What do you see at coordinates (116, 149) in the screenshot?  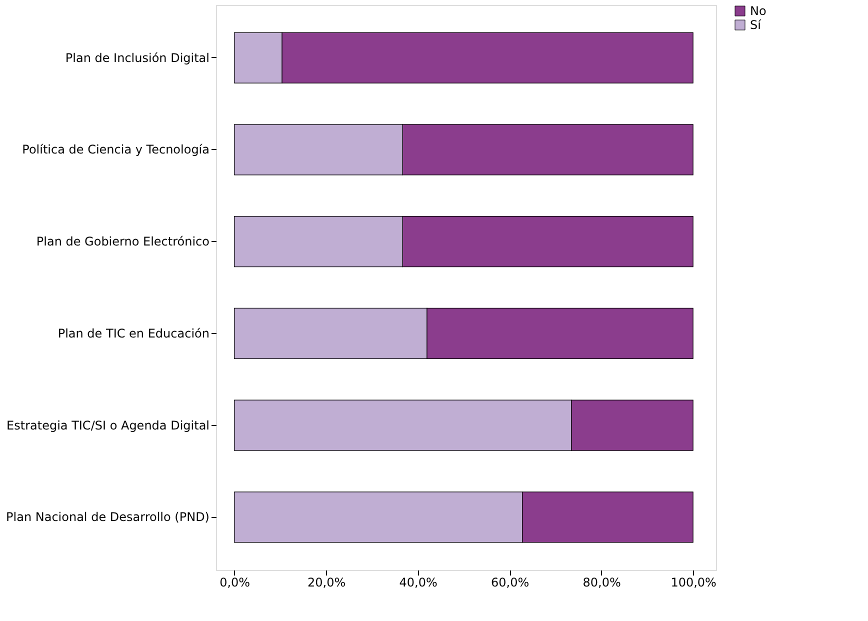 I see `y-tick-label: Política de Ciencia y Tecnología` at bounding box center [116, 149].